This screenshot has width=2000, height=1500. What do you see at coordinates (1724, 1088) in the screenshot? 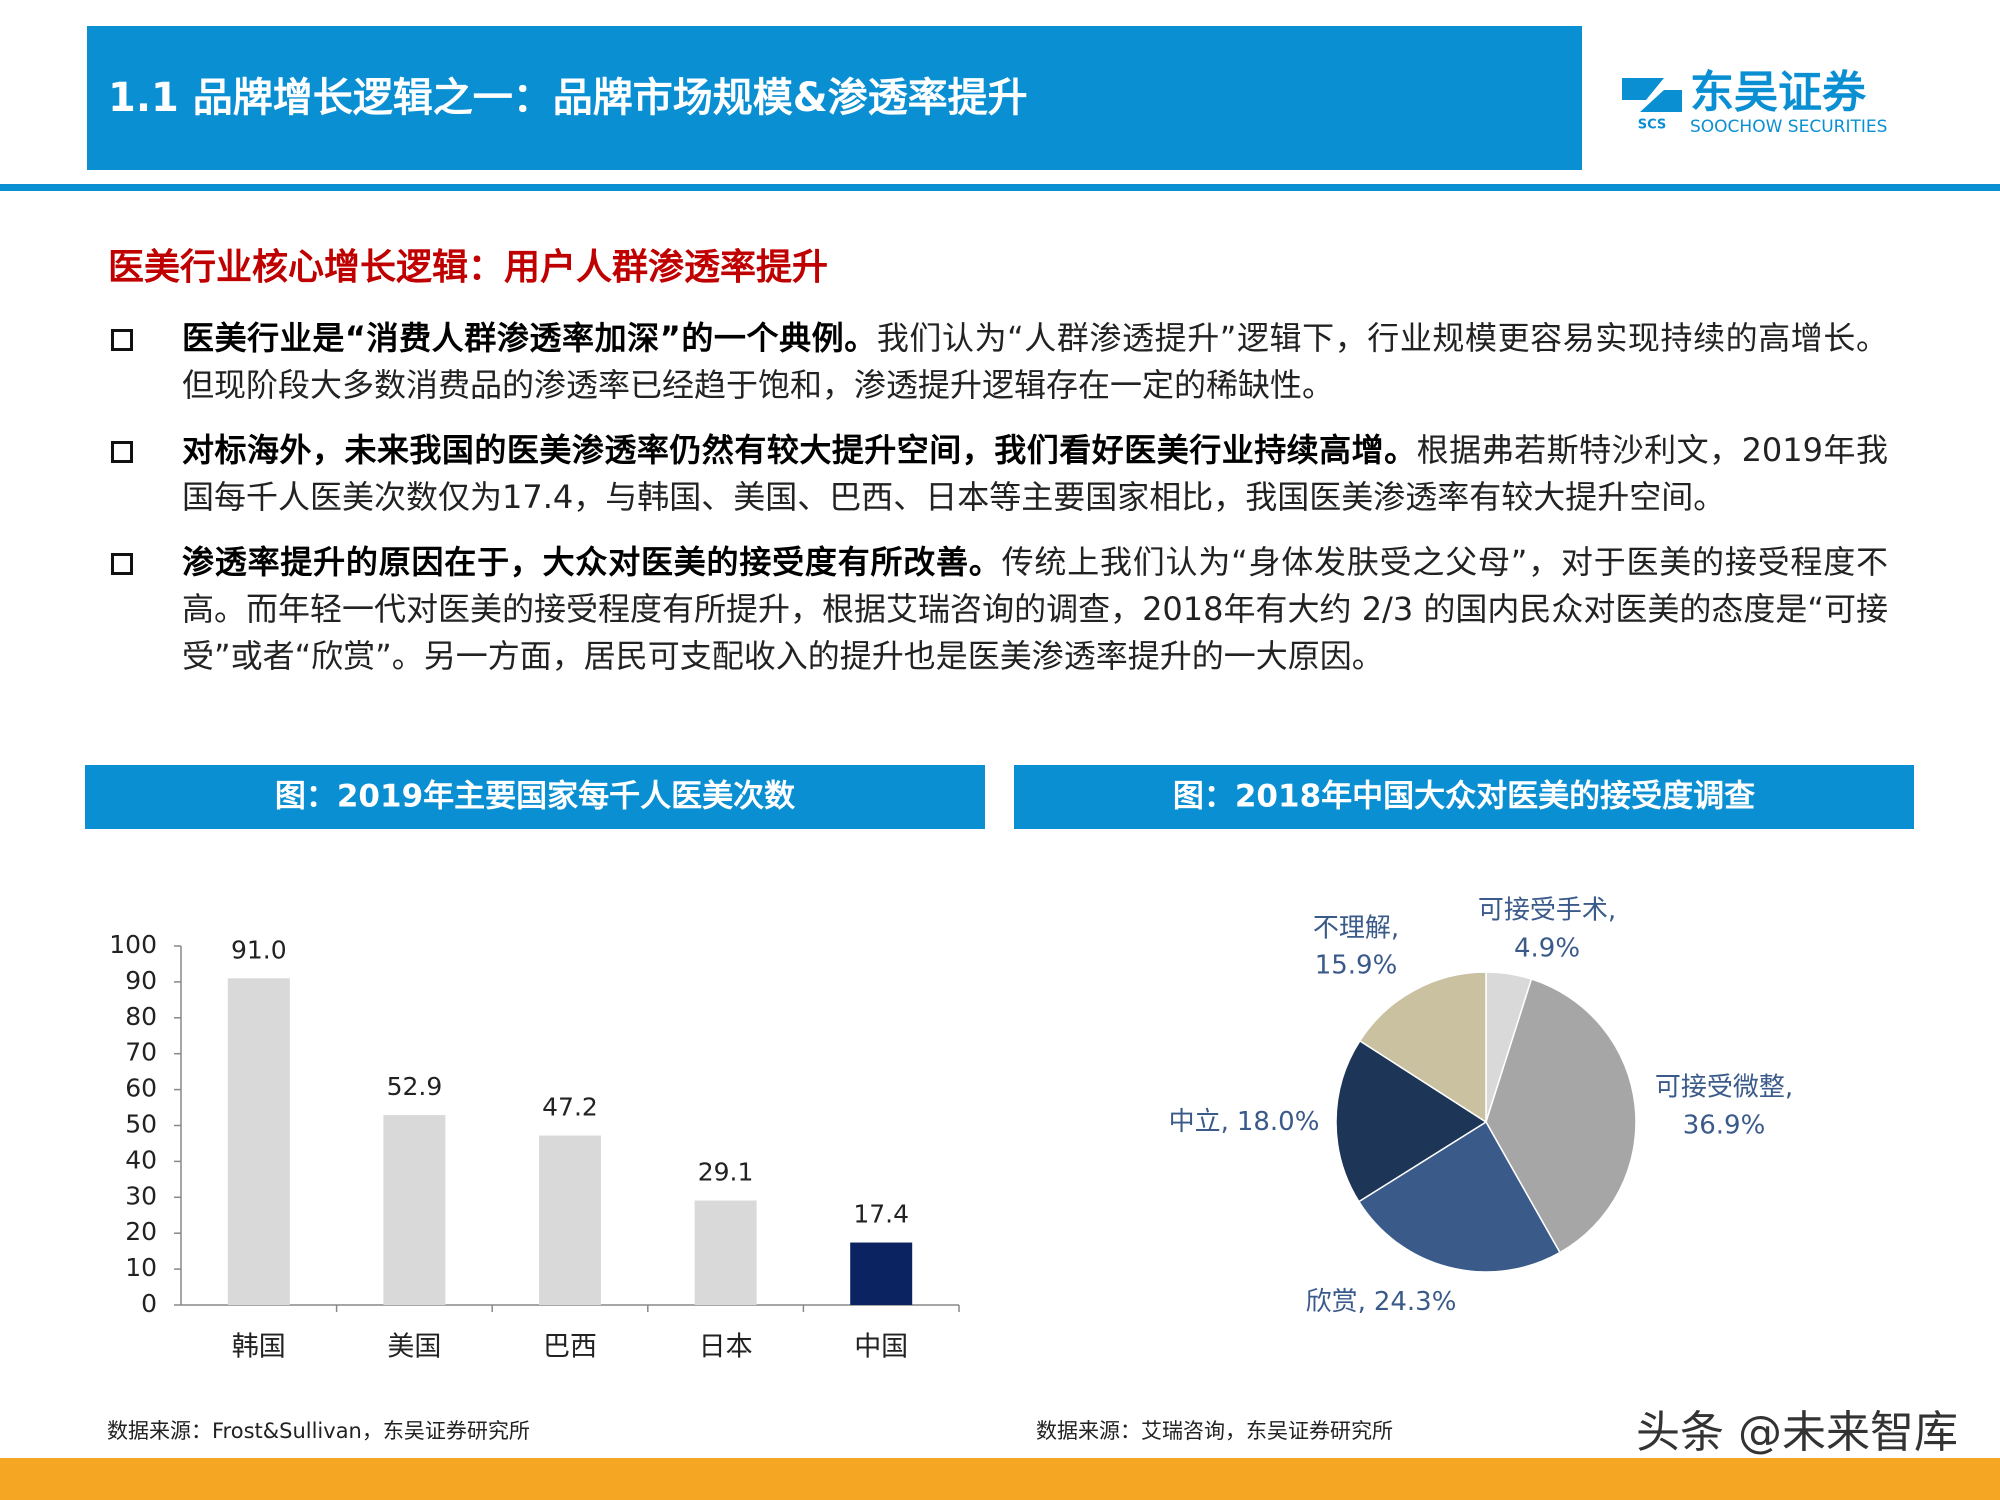
I see `pie-category: 可接受微整,` at bounding box center [1724, 1088].